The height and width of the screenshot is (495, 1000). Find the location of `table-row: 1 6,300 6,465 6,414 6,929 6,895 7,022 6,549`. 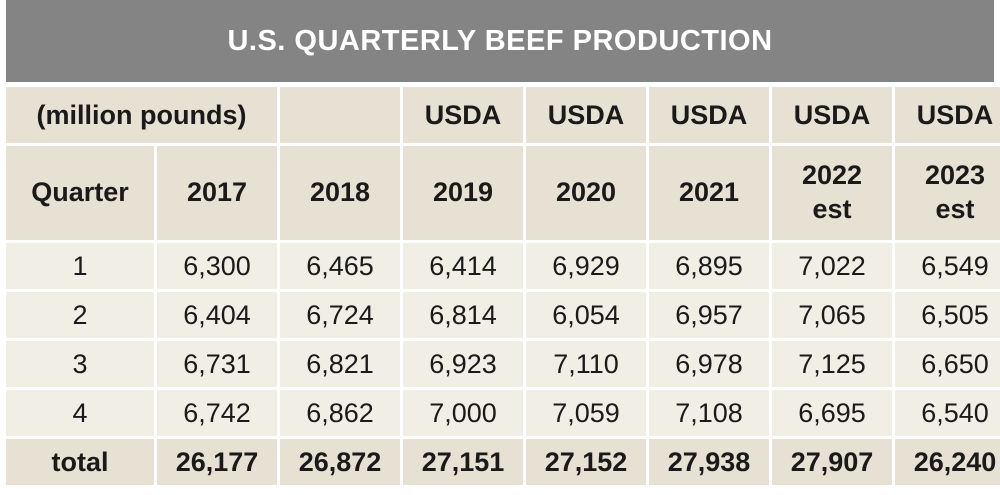

table-row: 1 6,300 6,465 6,414 6,929 6,895 7,022 6,549 is located at coordinates (503, 266).